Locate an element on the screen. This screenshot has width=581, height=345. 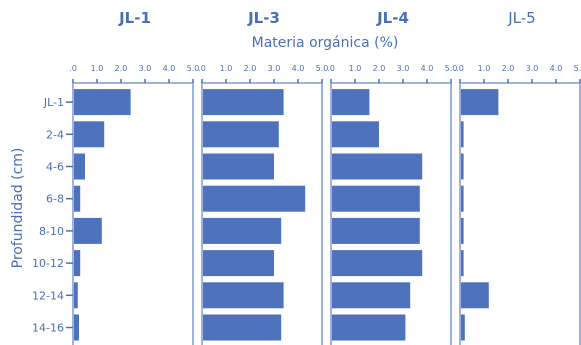
x-tick-label-2-4: 4.0 is located at coordinates (298, 68).